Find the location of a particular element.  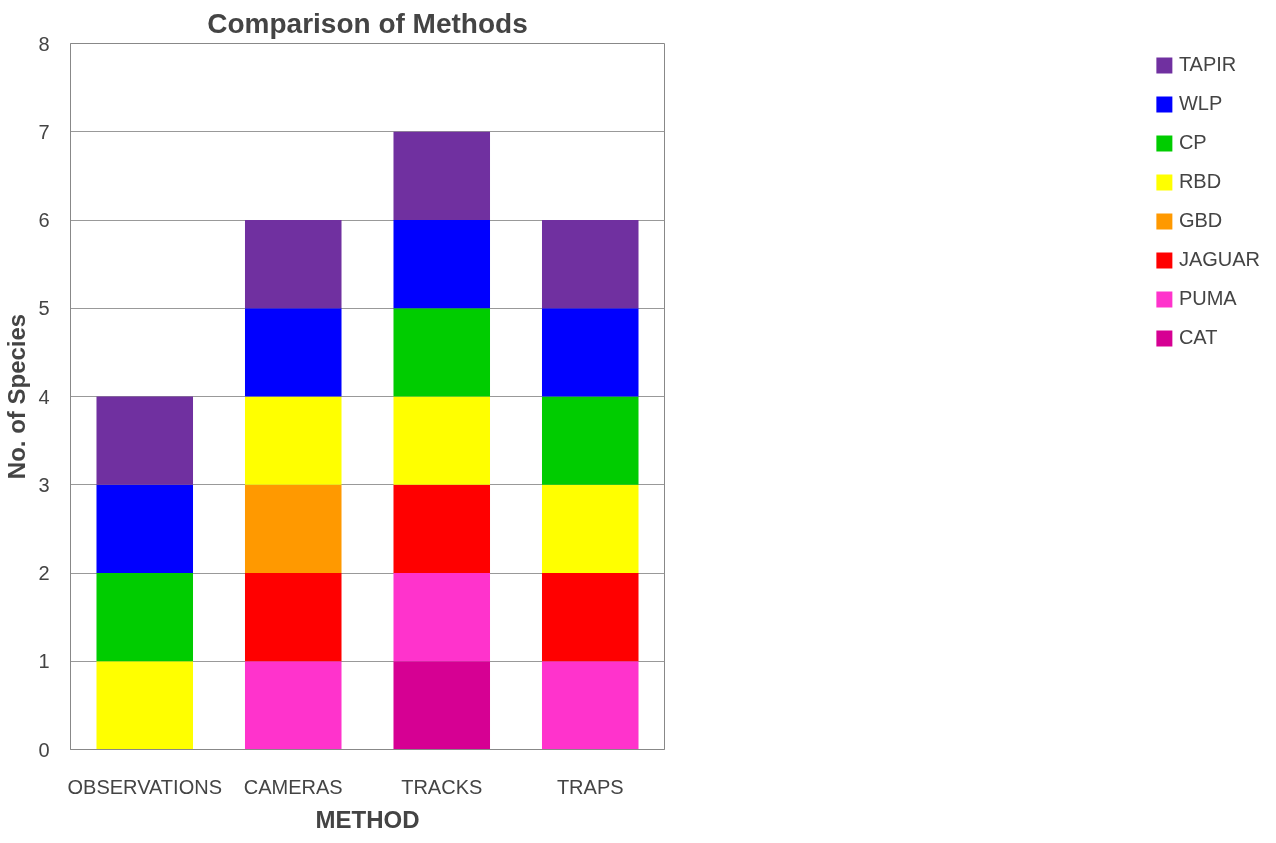

x-tick-label: OBSERVATIONS is located at coordinates (144, 786).